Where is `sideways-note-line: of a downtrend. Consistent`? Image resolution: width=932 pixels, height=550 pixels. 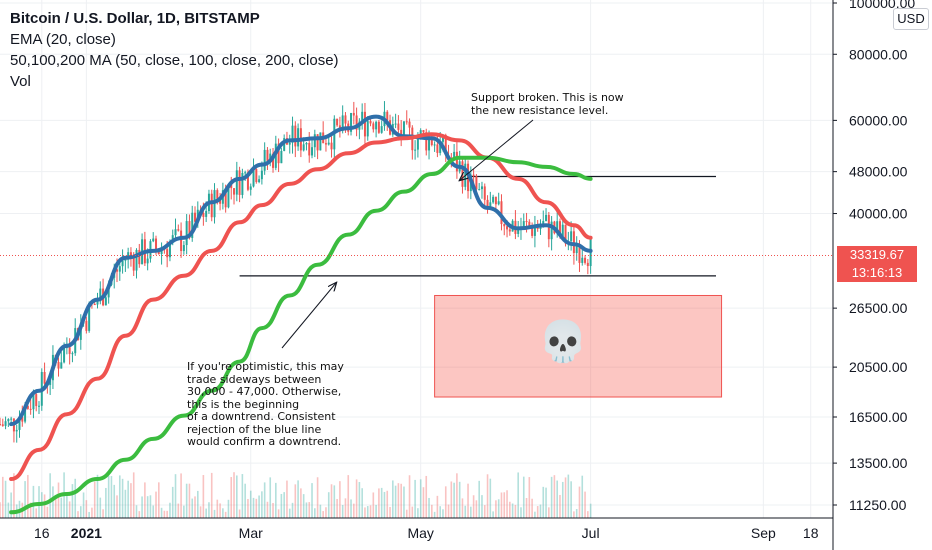 sideways-note-line: of a downtrend. Consistent is located at coordinates (261, 416).